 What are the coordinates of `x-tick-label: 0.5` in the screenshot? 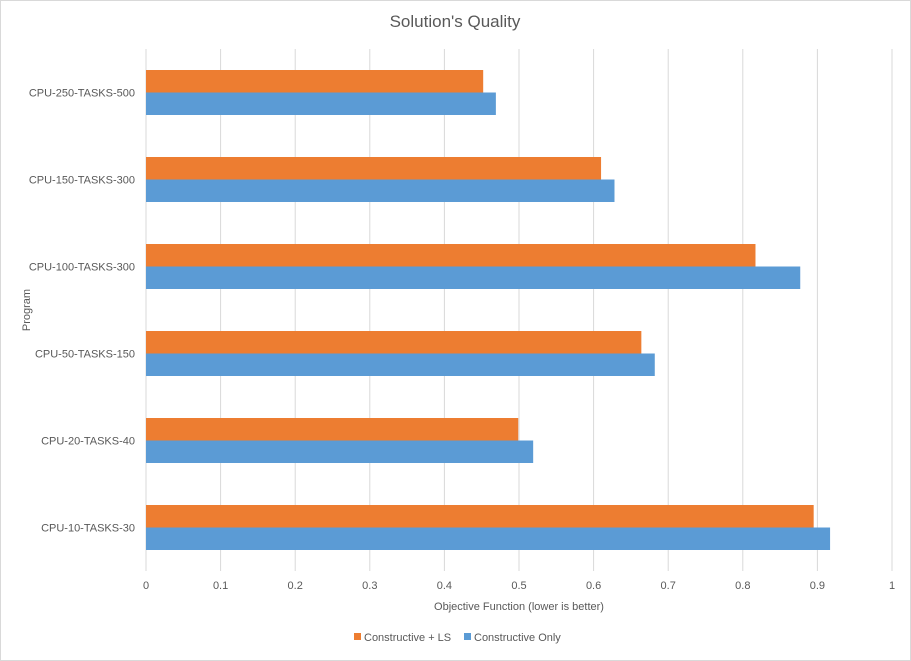 It's located at (518, 586).